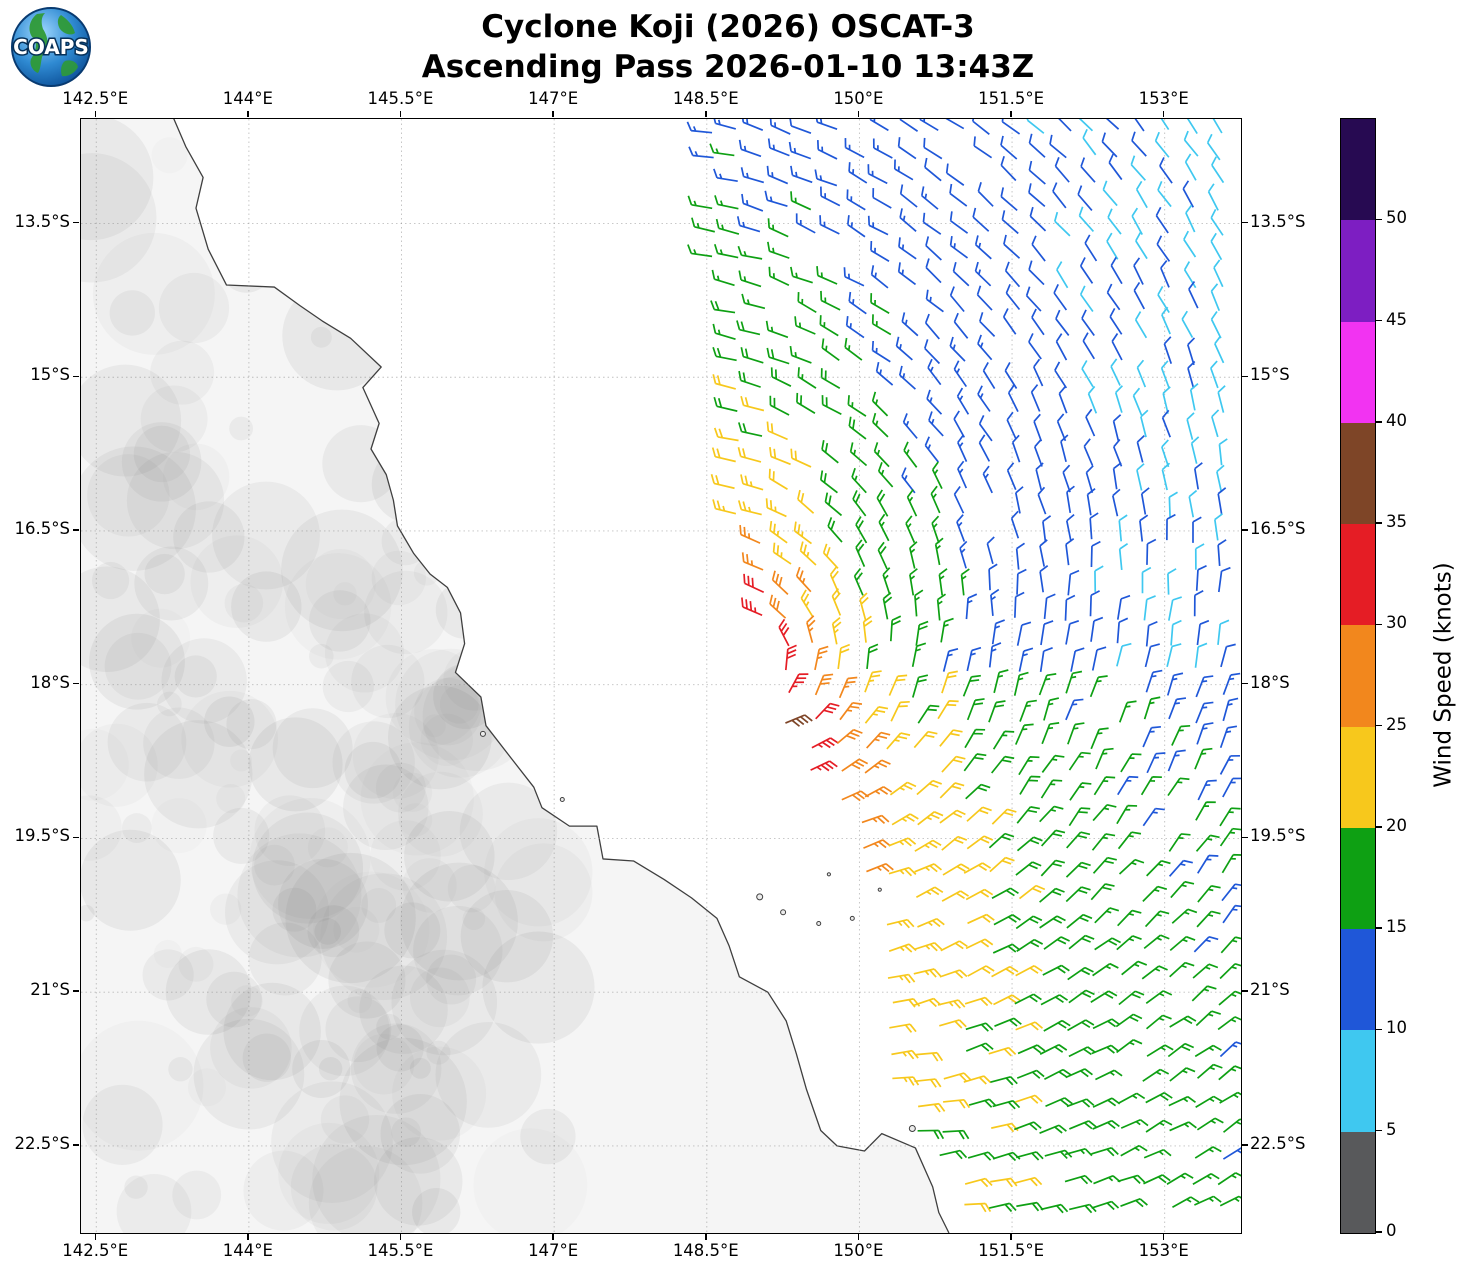 The height and width of the screenshot is (1264, 1476). What do you see at coordinates (728, 27) in the screenshot?
I see `title-line-1: Cyclone Koji (2026) OSCAT-3` at bounding box center [728, 27].